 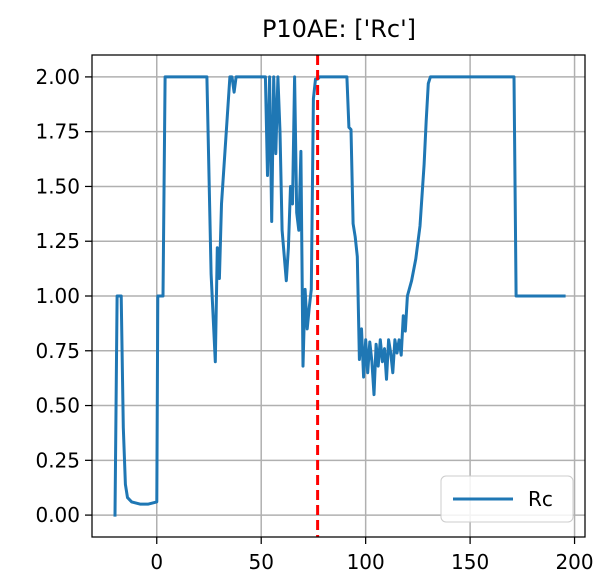 What do you see at coordinates (57, 351) in the screenshot?
I see `y-tick-label: 0.75` at bounding box center [57, 351].